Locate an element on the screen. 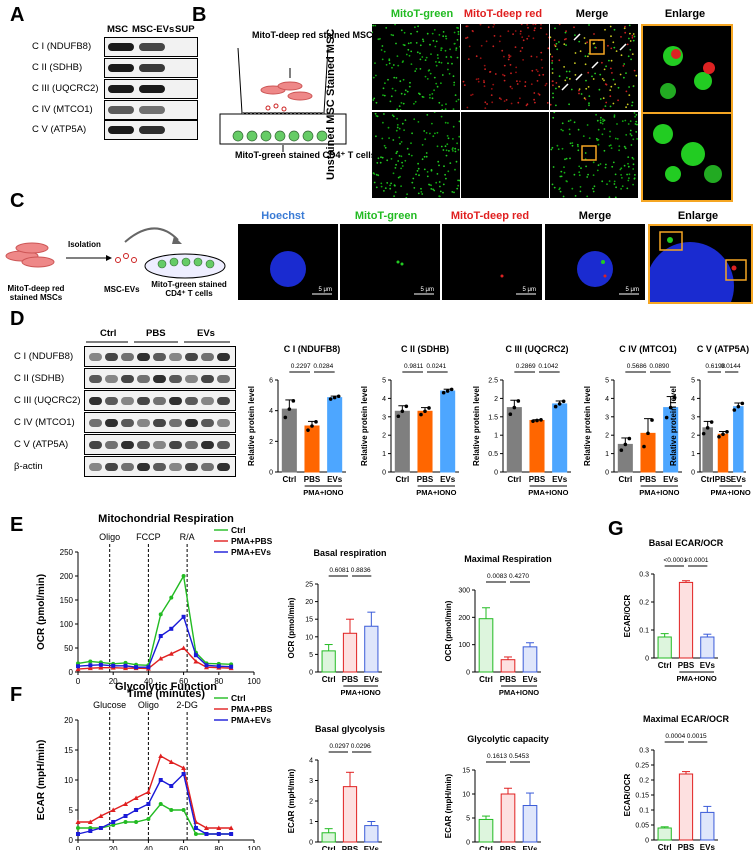 This screenshot has height=850, width=753. y-tick-label: 4 is located at coordinates (271, 411).